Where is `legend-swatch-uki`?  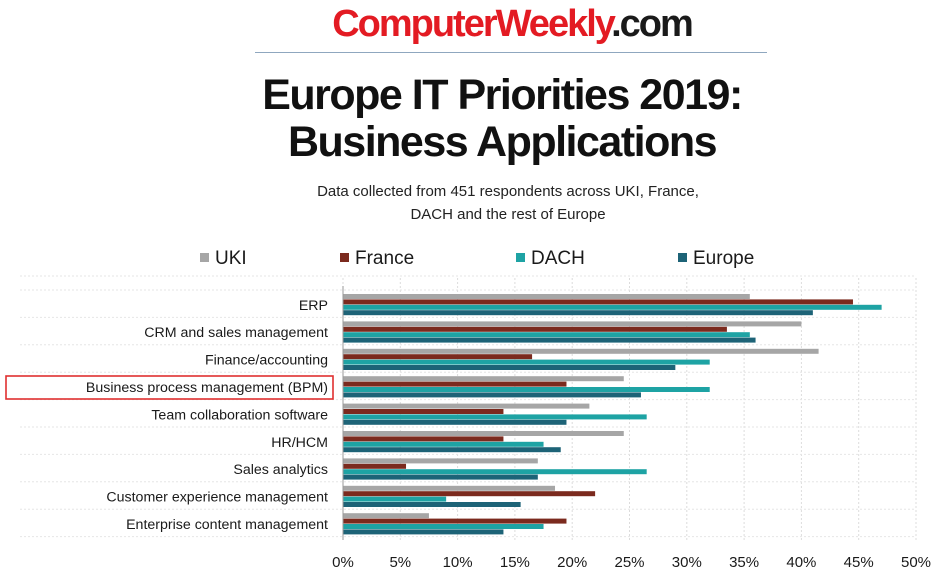 legend-swatch-uki is located at coordinates (204, 257).